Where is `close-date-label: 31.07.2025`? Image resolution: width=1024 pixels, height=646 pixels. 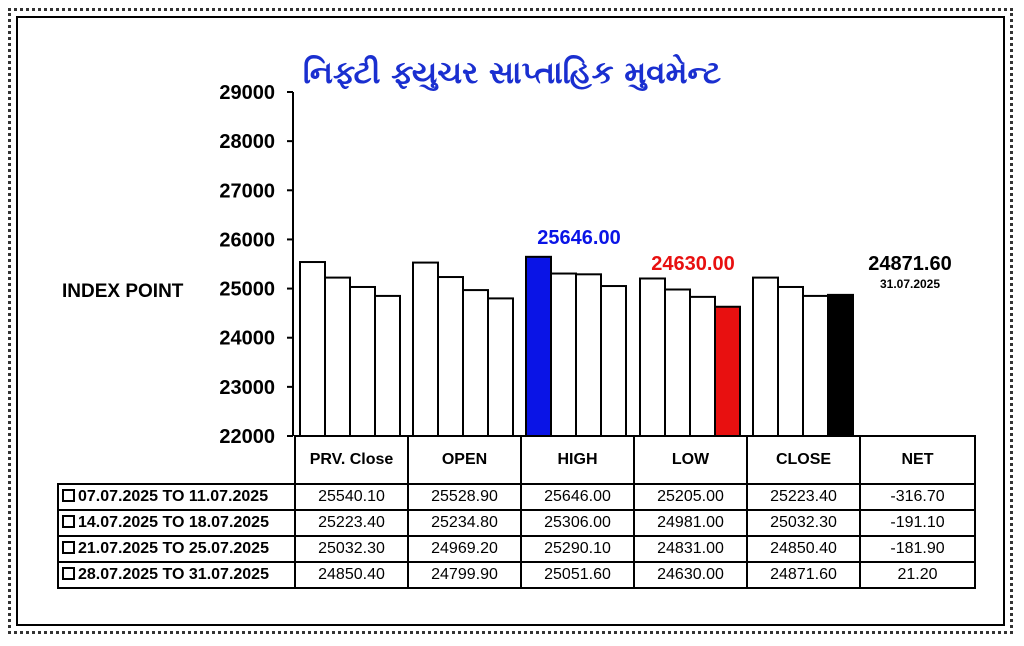 close-date-label: 31.07.2025 is located at coordinates (910, 284).